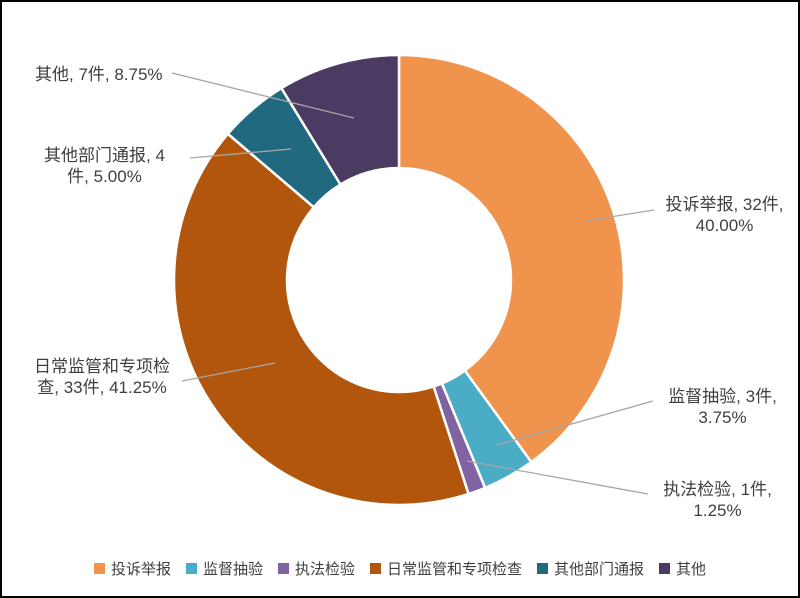 Image resolution: width=800 pixels, height=598 pixels. I want to click on legend-item-2: 监督抽验, so click(224, 568).